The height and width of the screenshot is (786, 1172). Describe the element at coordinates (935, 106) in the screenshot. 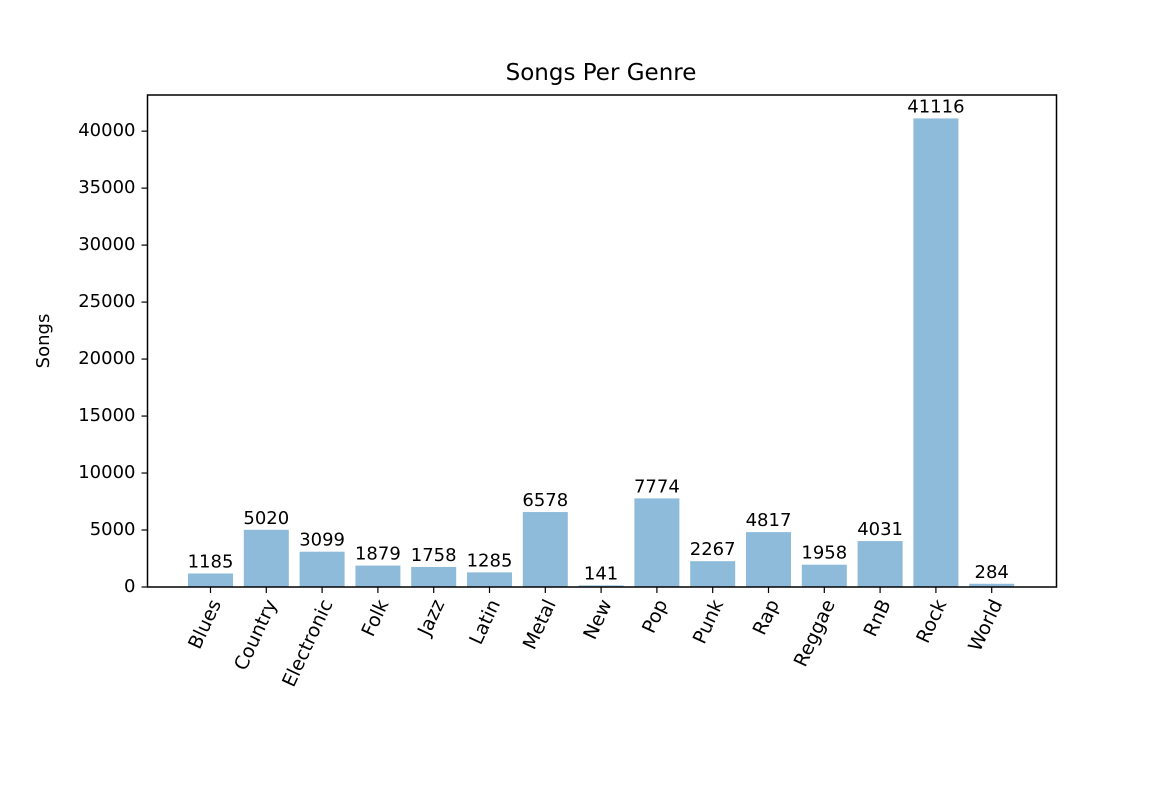

I see `value-label-rock: 41116` at that location.